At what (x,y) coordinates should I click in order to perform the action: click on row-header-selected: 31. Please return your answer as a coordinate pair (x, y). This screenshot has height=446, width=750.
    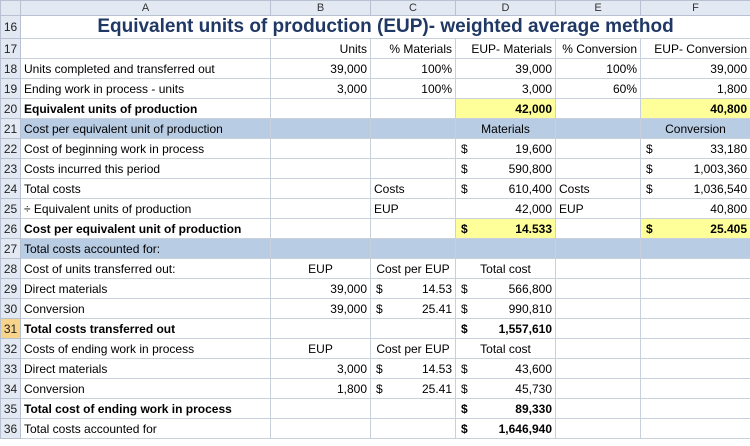
    Looking at the image, I should click on (10, 328).